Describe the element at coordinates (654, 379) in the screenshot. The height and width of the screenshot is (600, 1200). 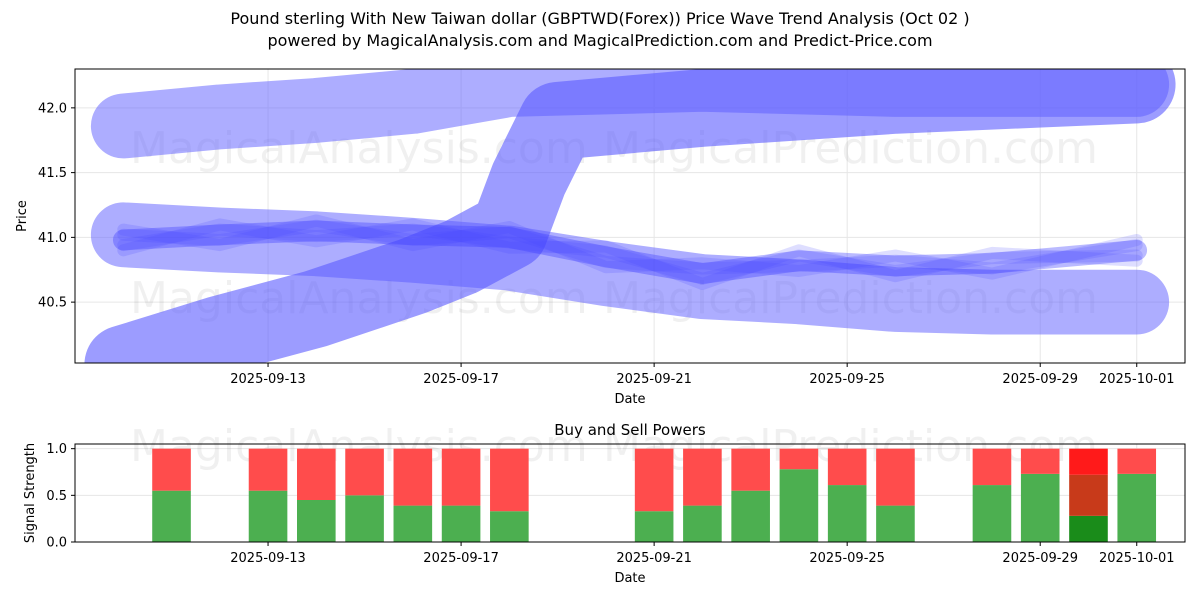
I see `top-xtick-label: 2025-09-21` at that location.